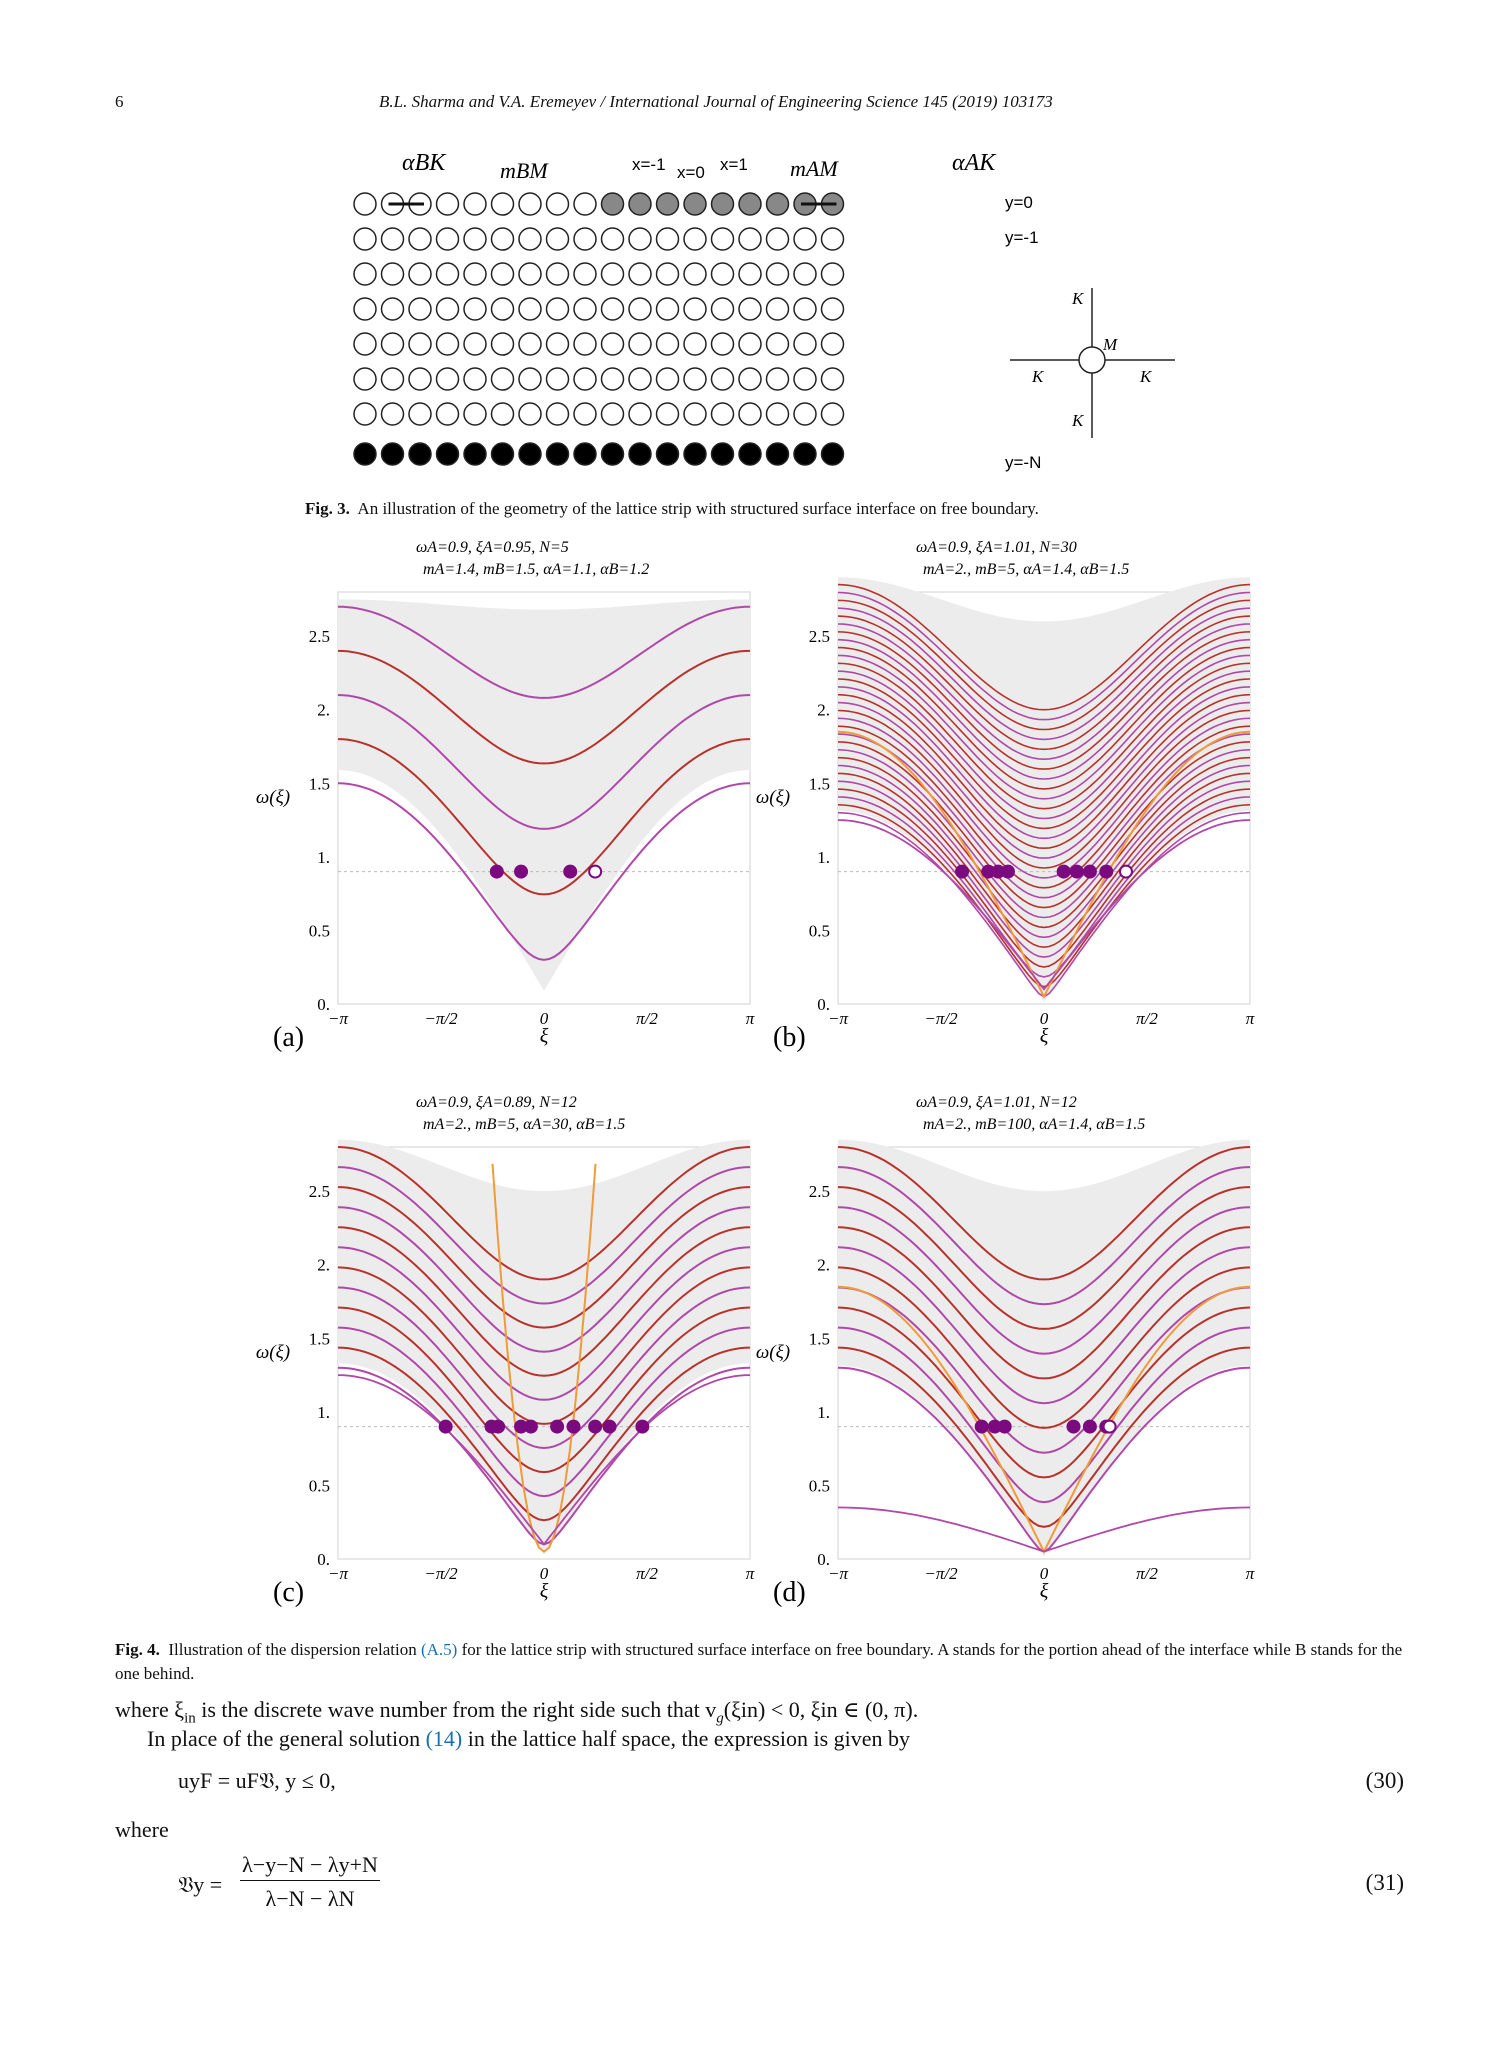 This screenshot has height=2063, width=1512. I want to click on inset-k-bottom: K, so click(1078, 420).